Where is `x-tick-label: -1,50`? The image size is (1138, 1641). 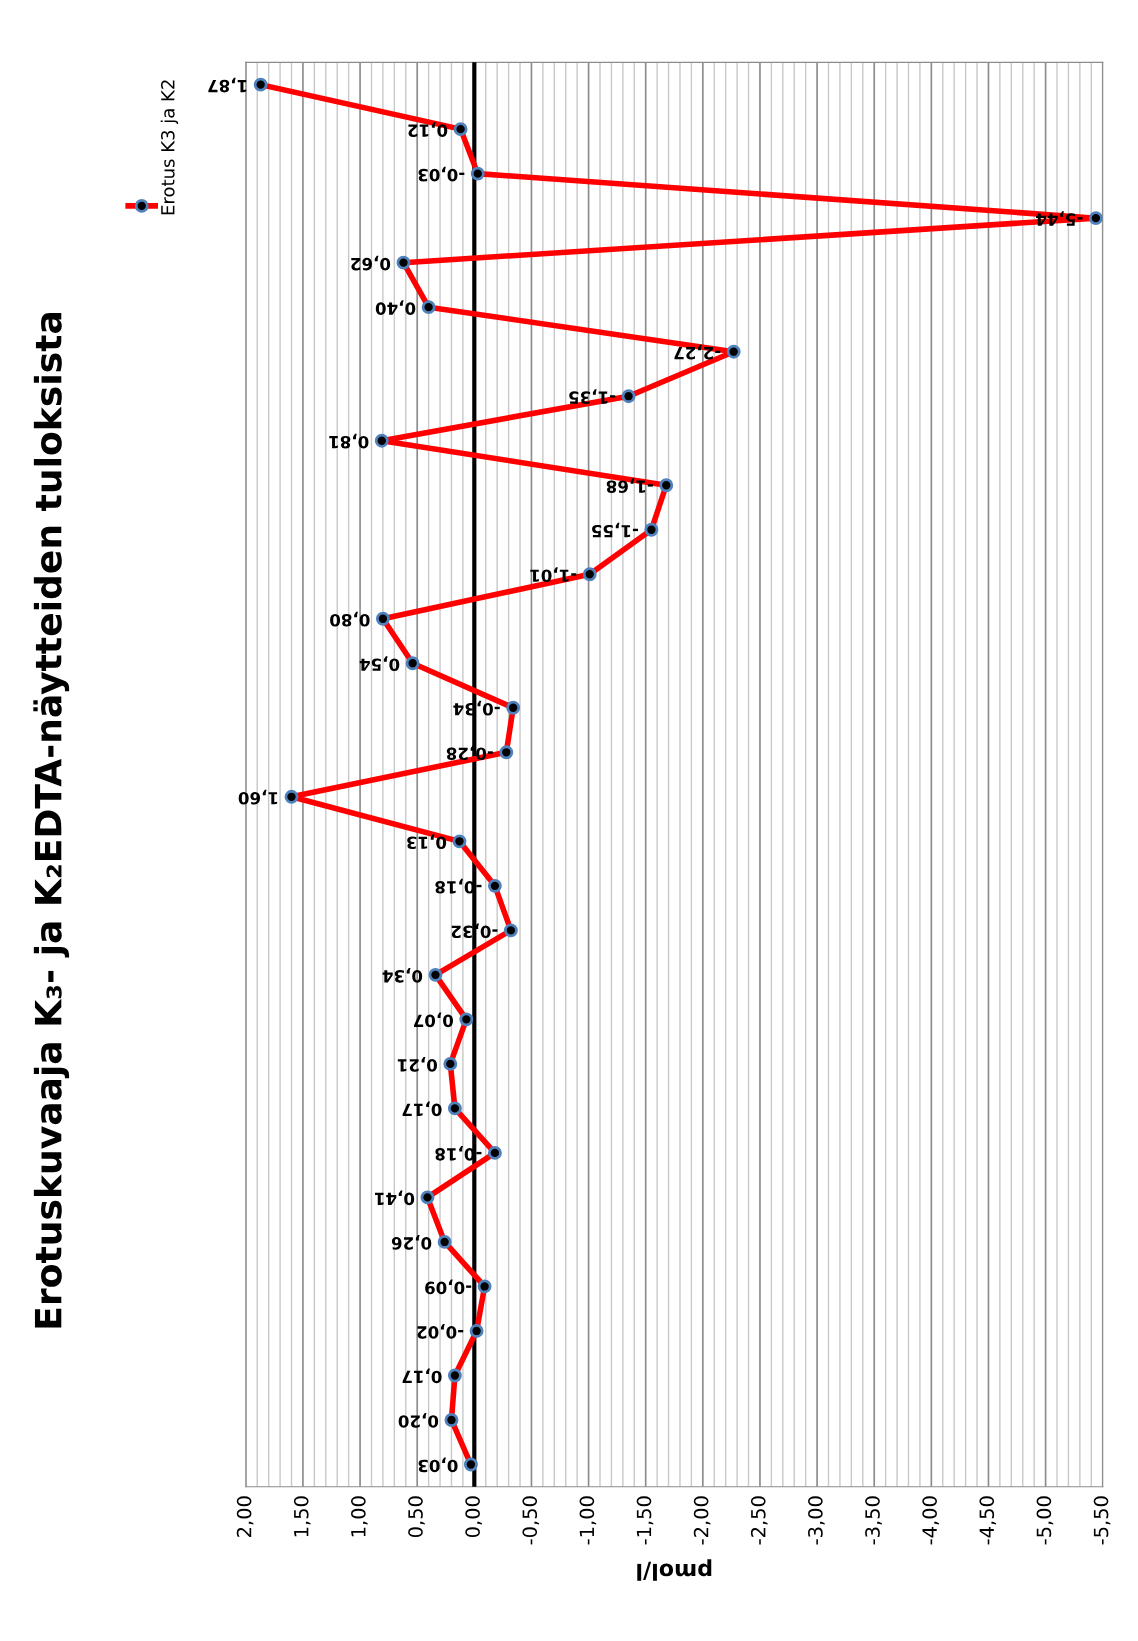 x-tick-label: -1,50 is located at coordinates (645, 1520).